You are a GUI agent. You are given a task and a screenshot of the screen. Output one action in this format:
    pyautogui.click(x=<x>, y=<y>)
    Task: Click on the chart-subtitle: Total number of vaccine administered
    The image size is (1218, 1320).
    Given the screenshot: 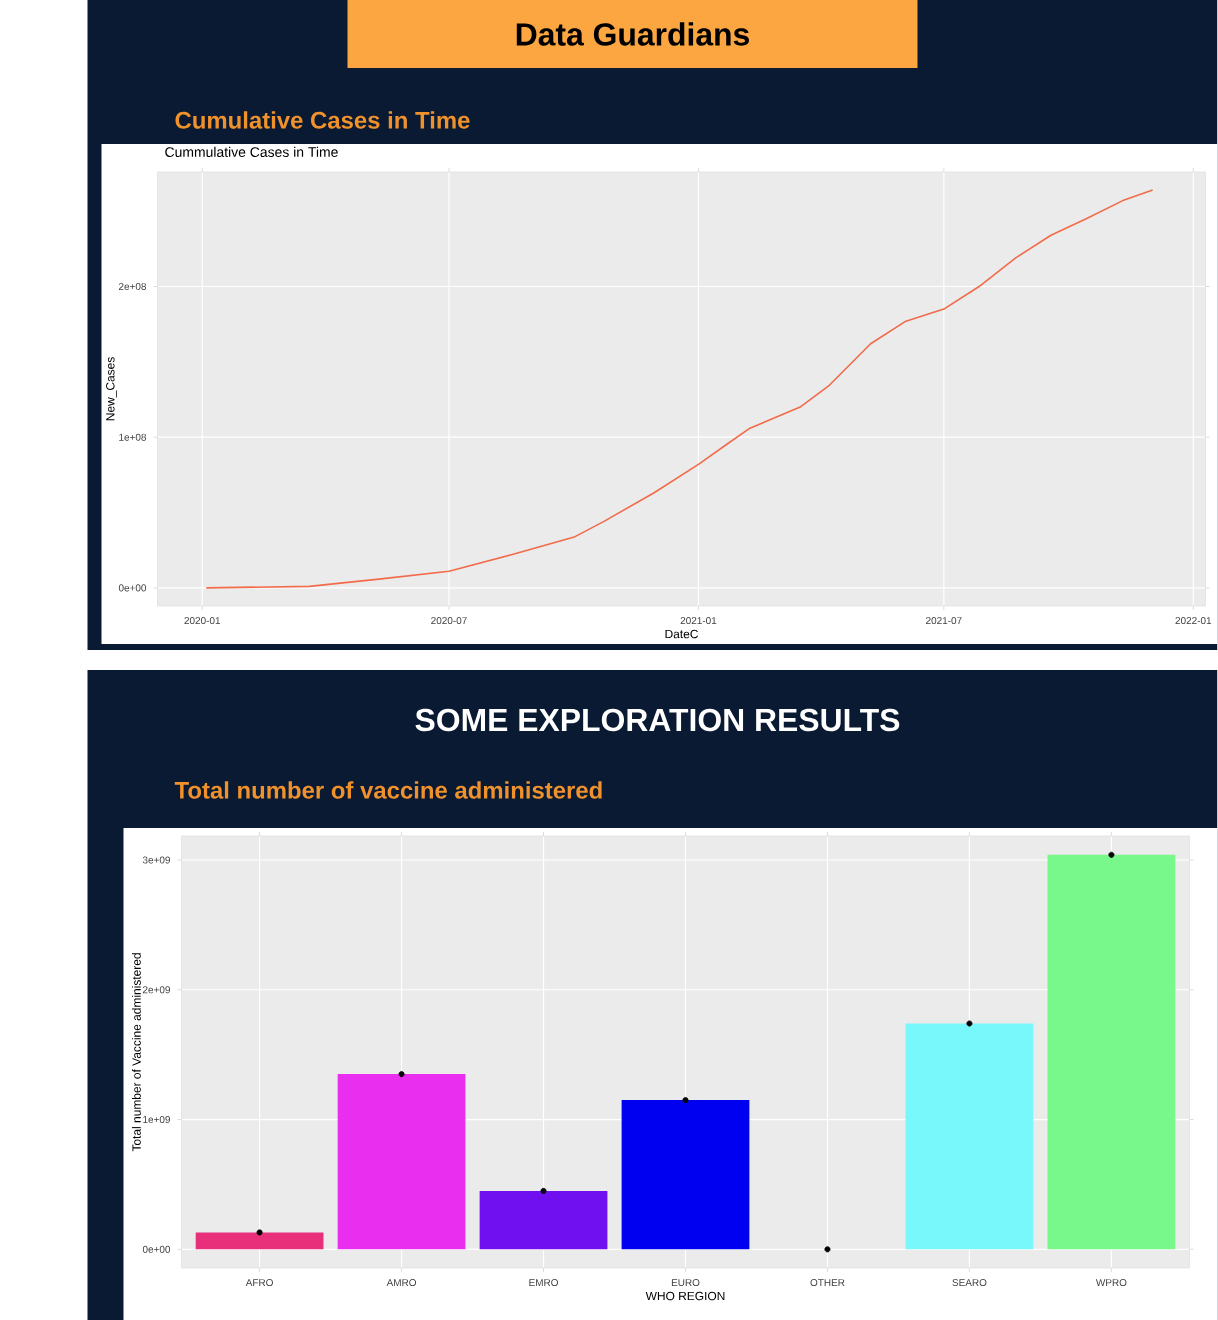 What is the action you would take?
    pyautogui.click(x=388, y=790)
    